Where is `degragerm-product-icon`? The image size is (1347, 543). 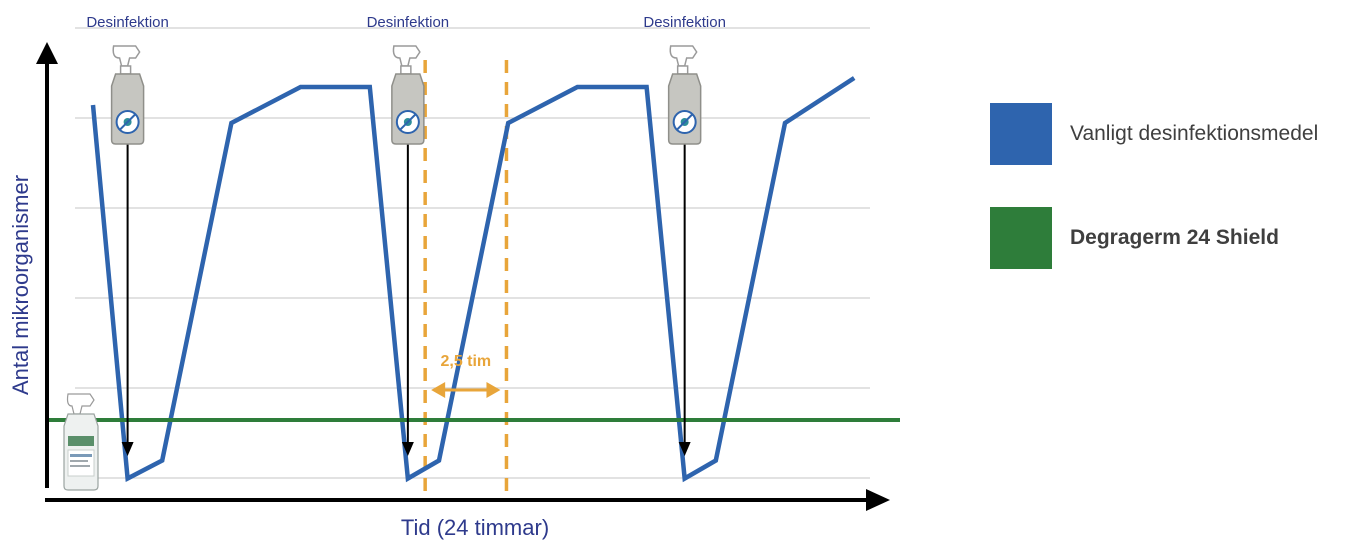
degragerm-product-icon is located at coordinates (81, 442).